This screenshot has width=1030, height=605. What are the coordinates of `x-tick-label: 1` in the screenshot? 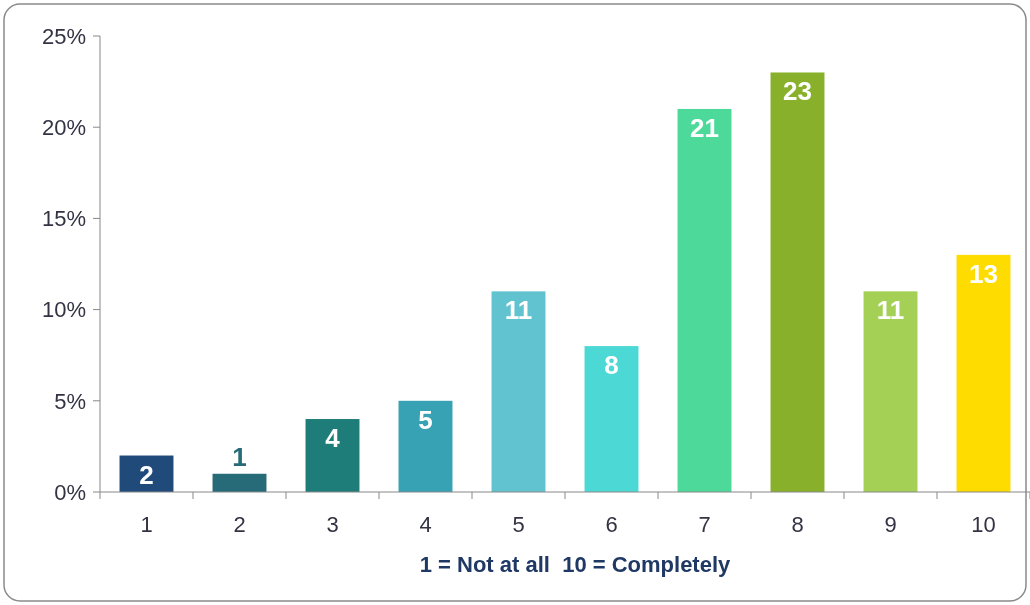 It's located at (146, 524).